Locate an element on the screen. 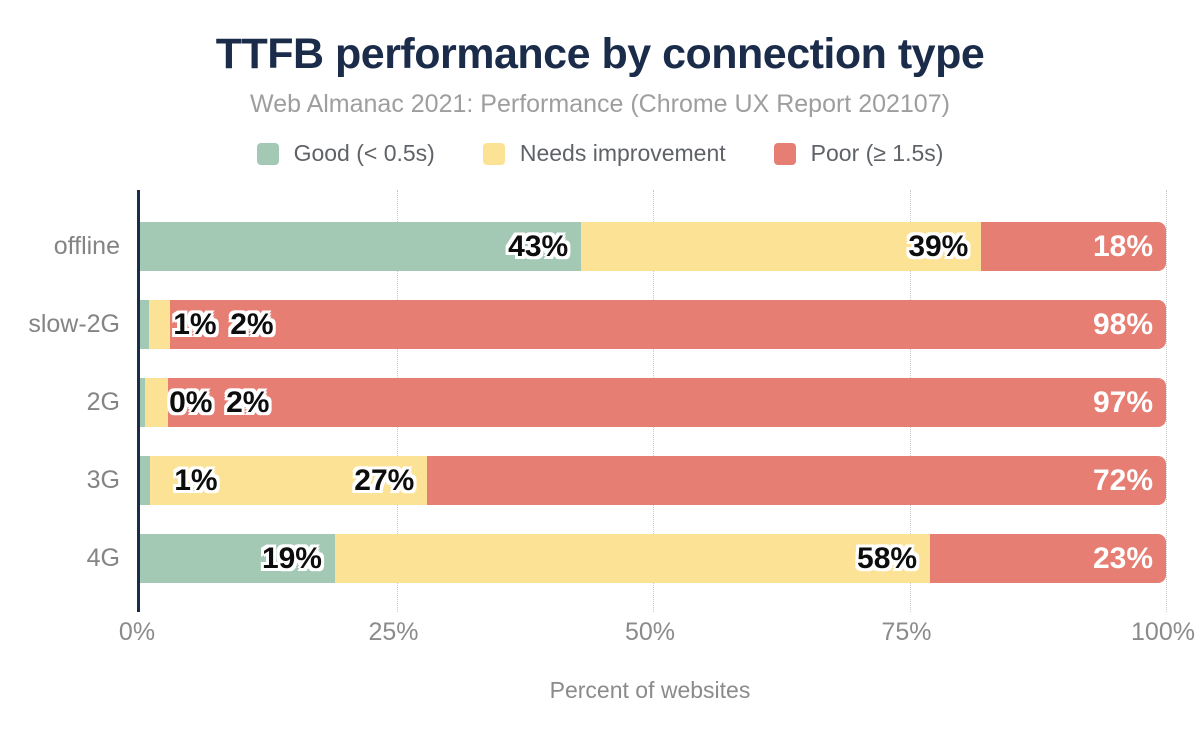 The width and height of the screenshot is (1200, 742). bar-segment-slow-2g-needs-improvement is located at coordinates (159, 324).